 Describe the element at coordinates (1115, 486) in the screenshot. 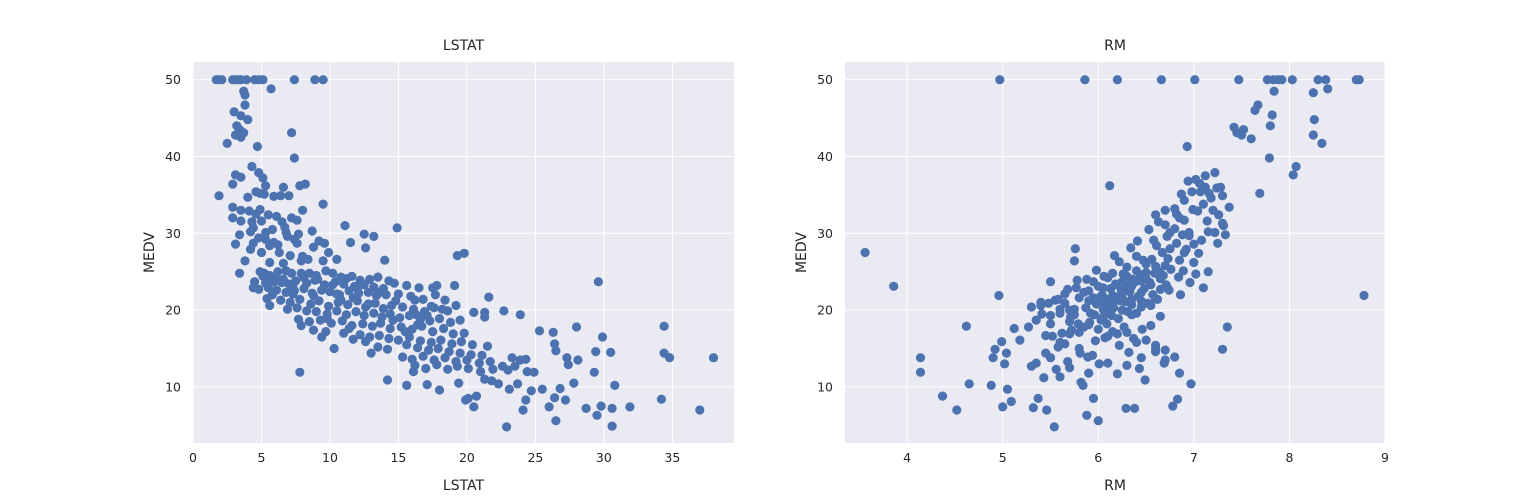

I see `x-axis-label: RM` at that location.